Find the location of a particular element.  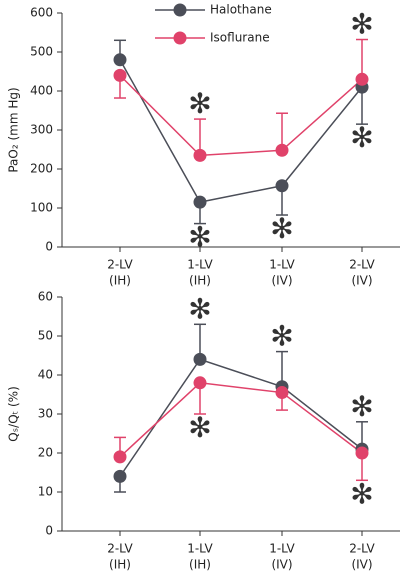

legend-label: Halothane is located at coordinates (241, 10).